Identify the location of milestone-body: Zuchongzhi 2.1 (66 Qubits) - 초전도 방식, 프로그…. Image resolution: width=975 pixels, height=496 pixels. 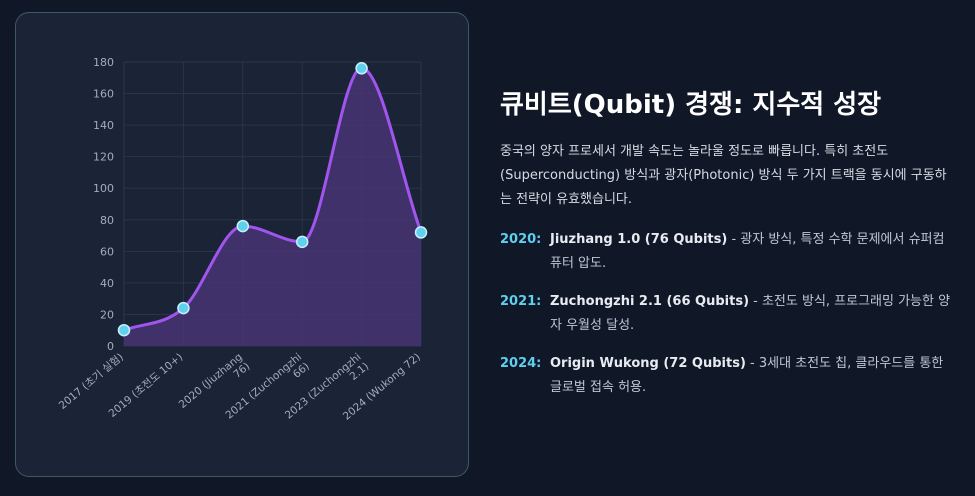
(752, 314).